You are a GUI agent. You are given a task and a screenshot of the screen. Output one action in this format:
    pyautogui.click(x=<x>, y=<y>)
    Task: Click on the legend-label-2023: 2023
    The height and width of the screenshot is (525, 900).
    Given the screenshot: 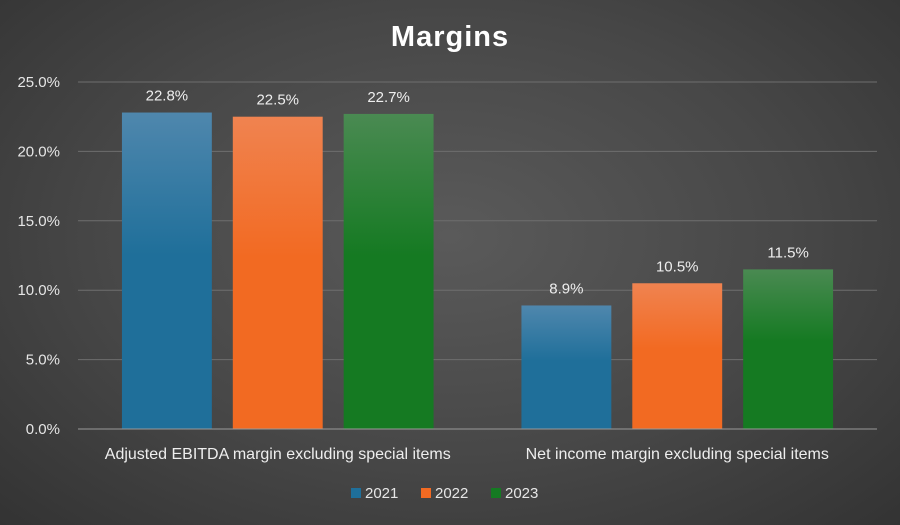 What is the action you would take?
    pyautogui.click(x=521, y=493)
    